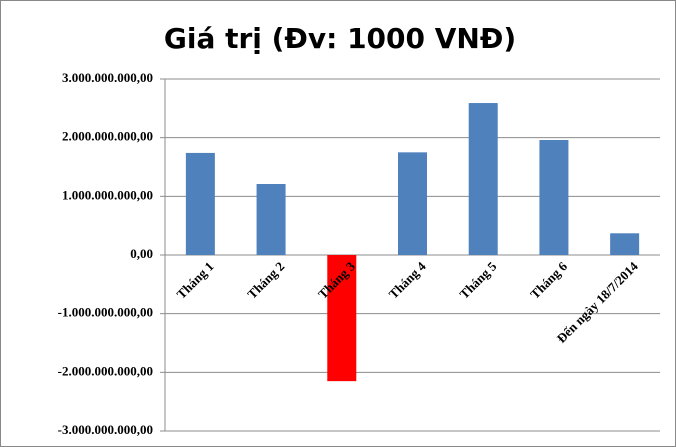 The height and width of the screenshot is (447, 676). Describe the element at coordinates (141, 253) in the screenshot. I see `y-tick-label: 0,00` at that location.